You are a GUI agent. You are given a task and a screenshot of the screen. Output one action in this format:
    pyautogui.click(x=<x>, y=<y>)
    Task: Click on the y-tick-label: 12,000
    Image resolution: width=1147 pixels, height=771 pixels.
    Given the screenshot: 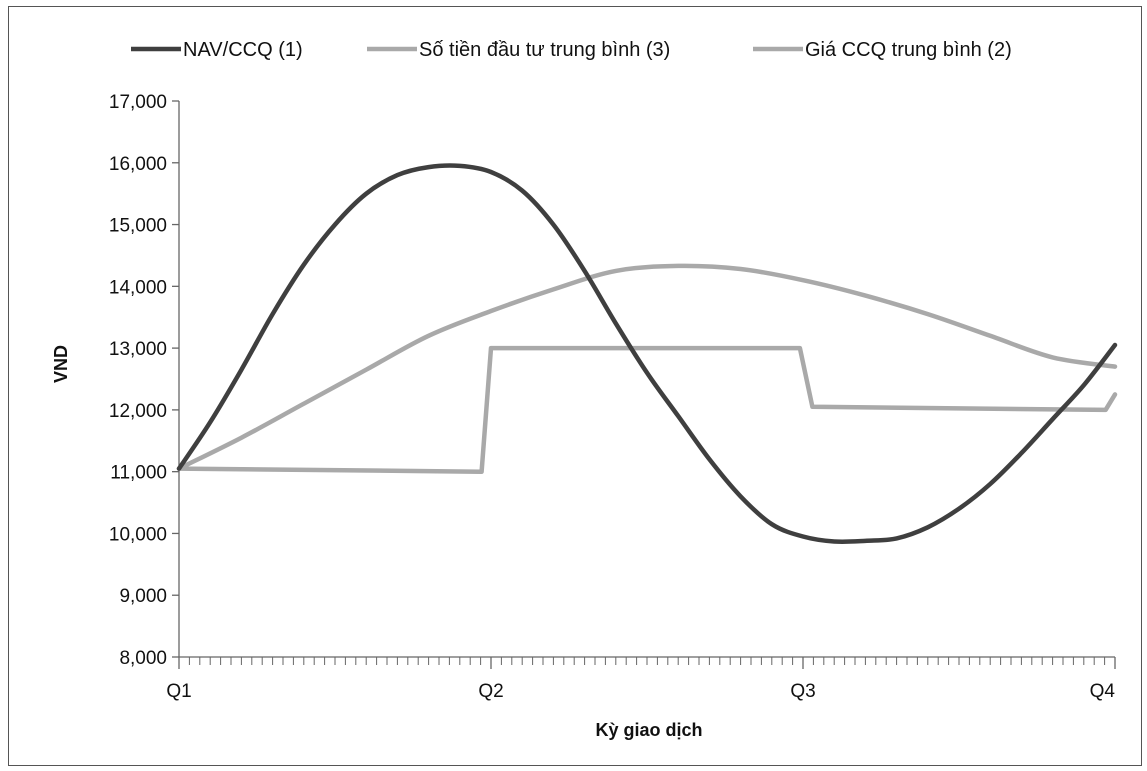 What is the action you would take?
    pyautogui.click(x=138, y=411)
    